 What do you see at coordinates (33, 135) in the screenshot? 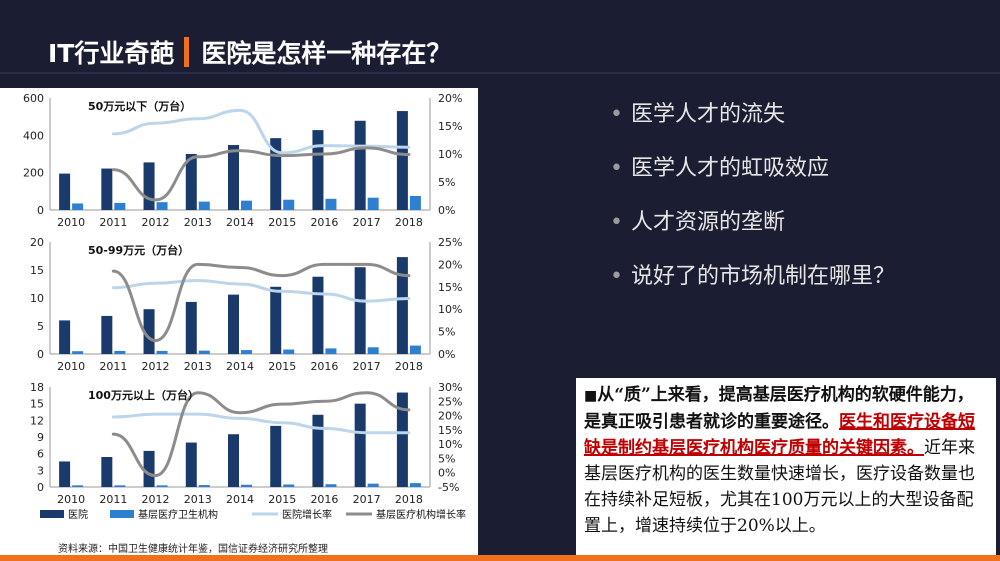
I see `y-tick-label: 400` at bounding box center [33, 135].